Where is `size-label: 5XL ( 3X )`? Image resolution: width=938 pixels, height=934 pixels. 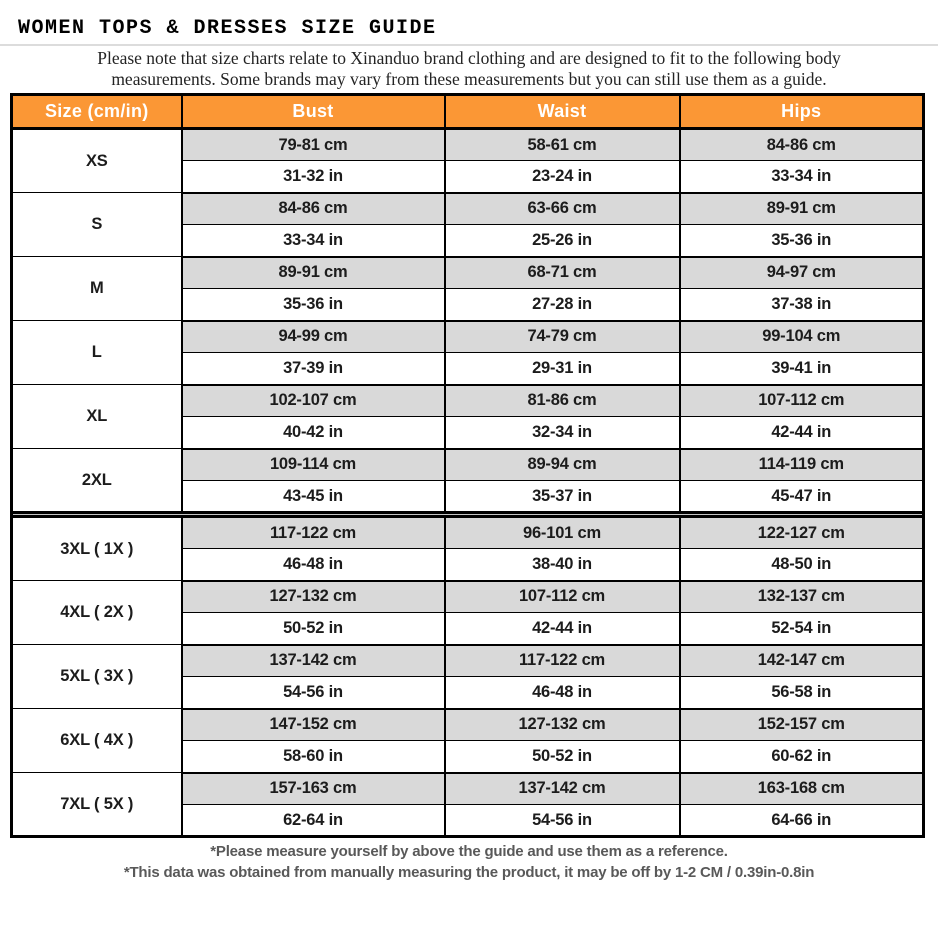
size-label: 5XL ( 3X ) is located at coordinates (96, 676).